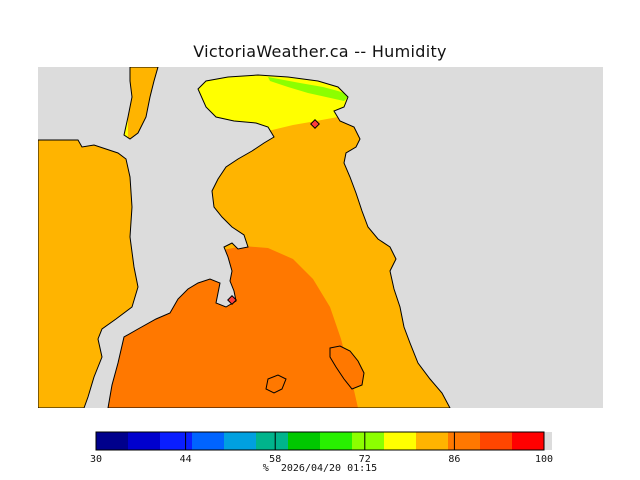 This screenshot has width=640, height=480. Describe the element at coordinates (309, 89) in the screenshot. I see `zone-north-green` at that location.